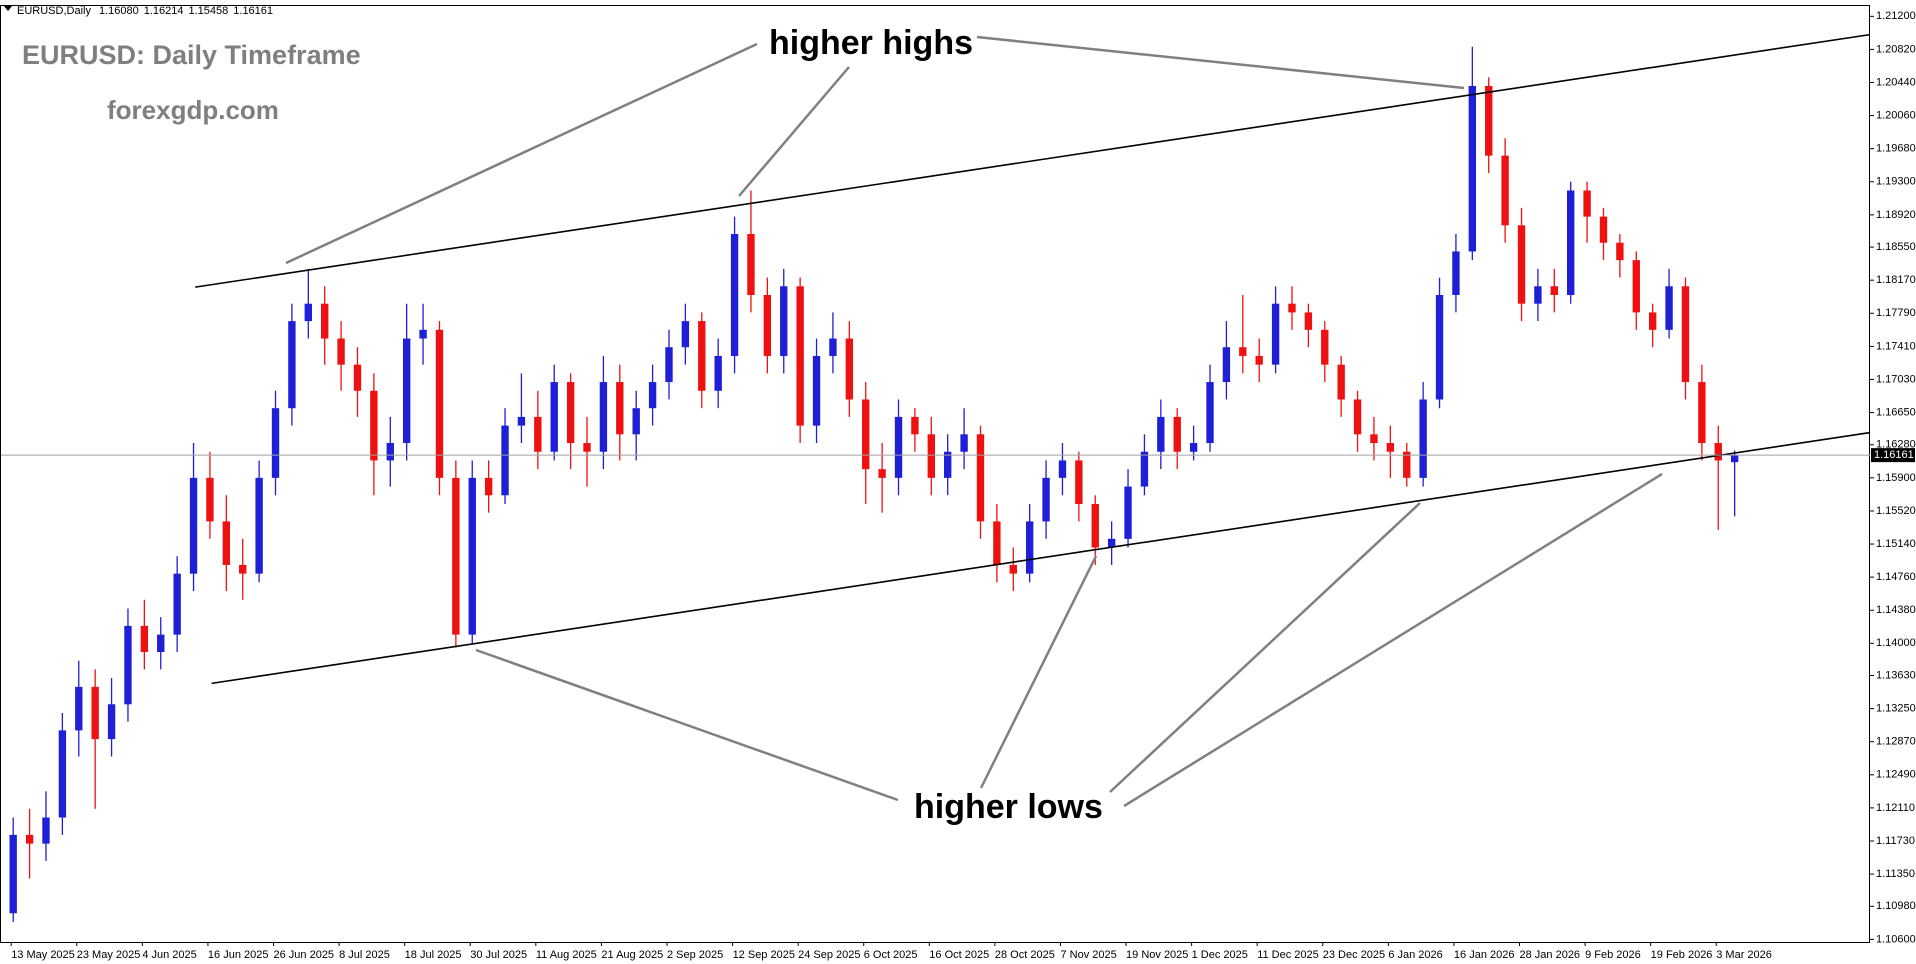 The height and width of the screenshot is (964, 1916). What do you see at coordinates (1744, 955) in the screenshot?
I see `x-tick-label: 3 Mar 2026` at bounding box center [1744, 955].